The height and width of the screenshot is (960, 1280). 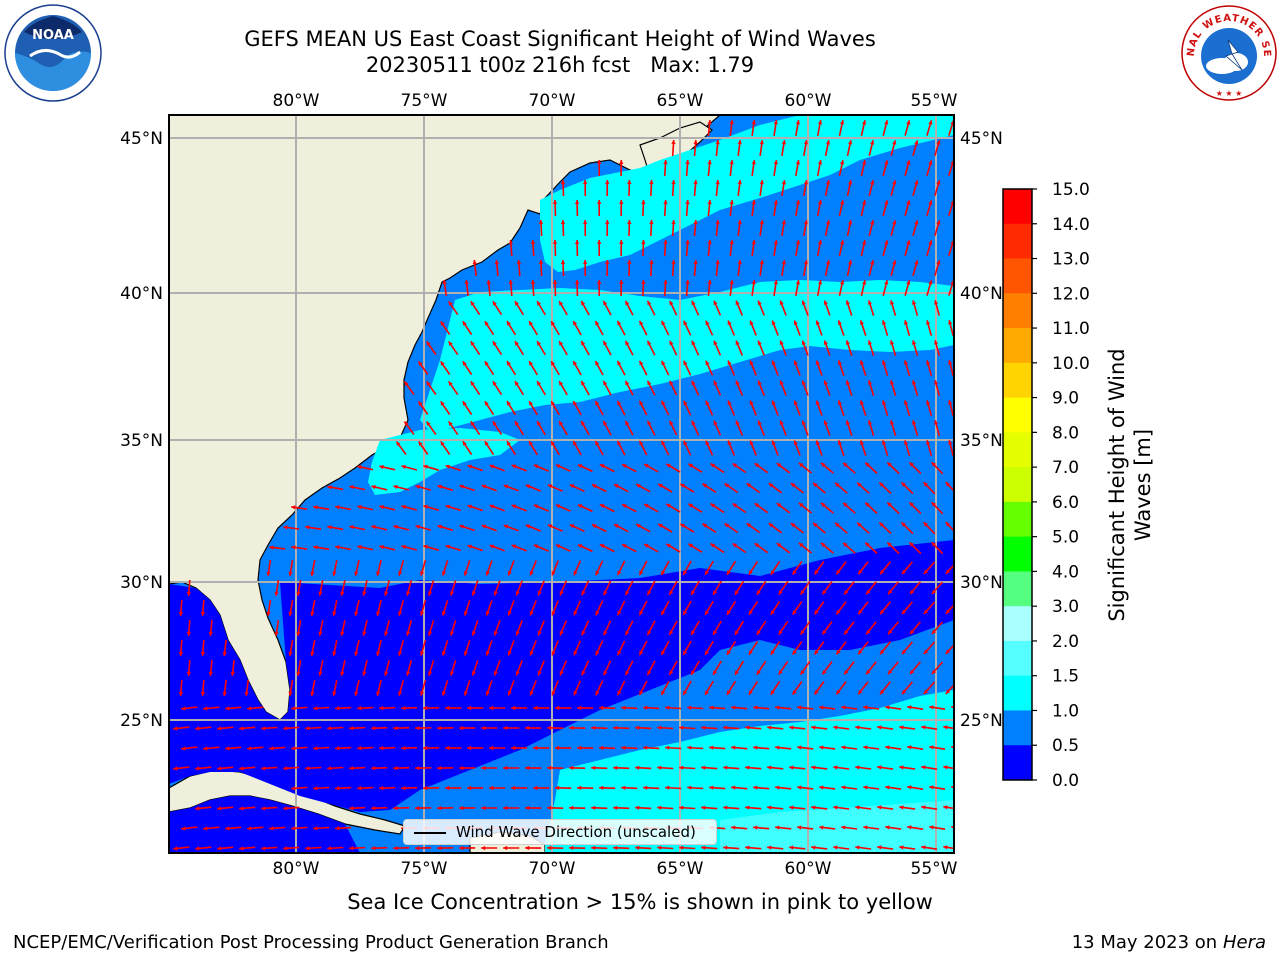 What do you see at coordinates (1071, 190) in the screenshot?
I see `colorbar-tick-label: 15.0` at bounding box center [1071, 190].